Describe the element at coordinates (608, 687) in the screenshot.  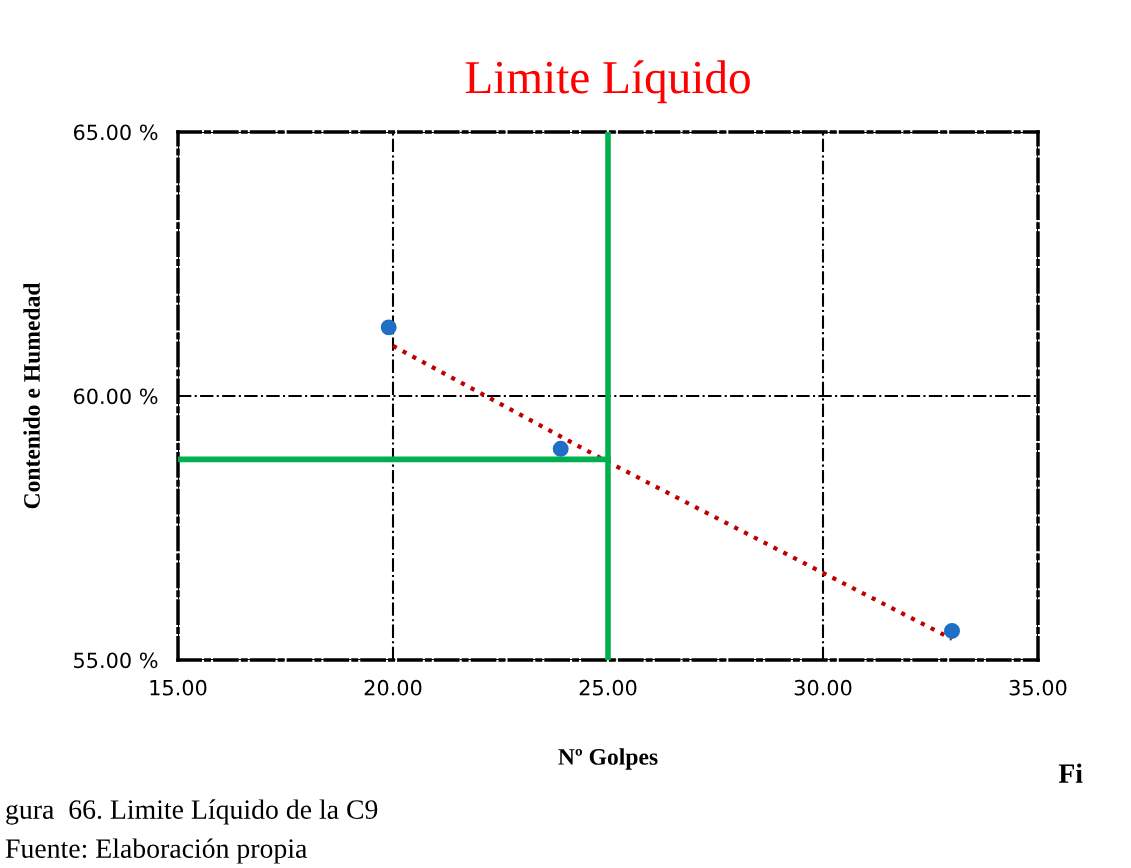
I see `x-tick-label: 25.00` at that location.